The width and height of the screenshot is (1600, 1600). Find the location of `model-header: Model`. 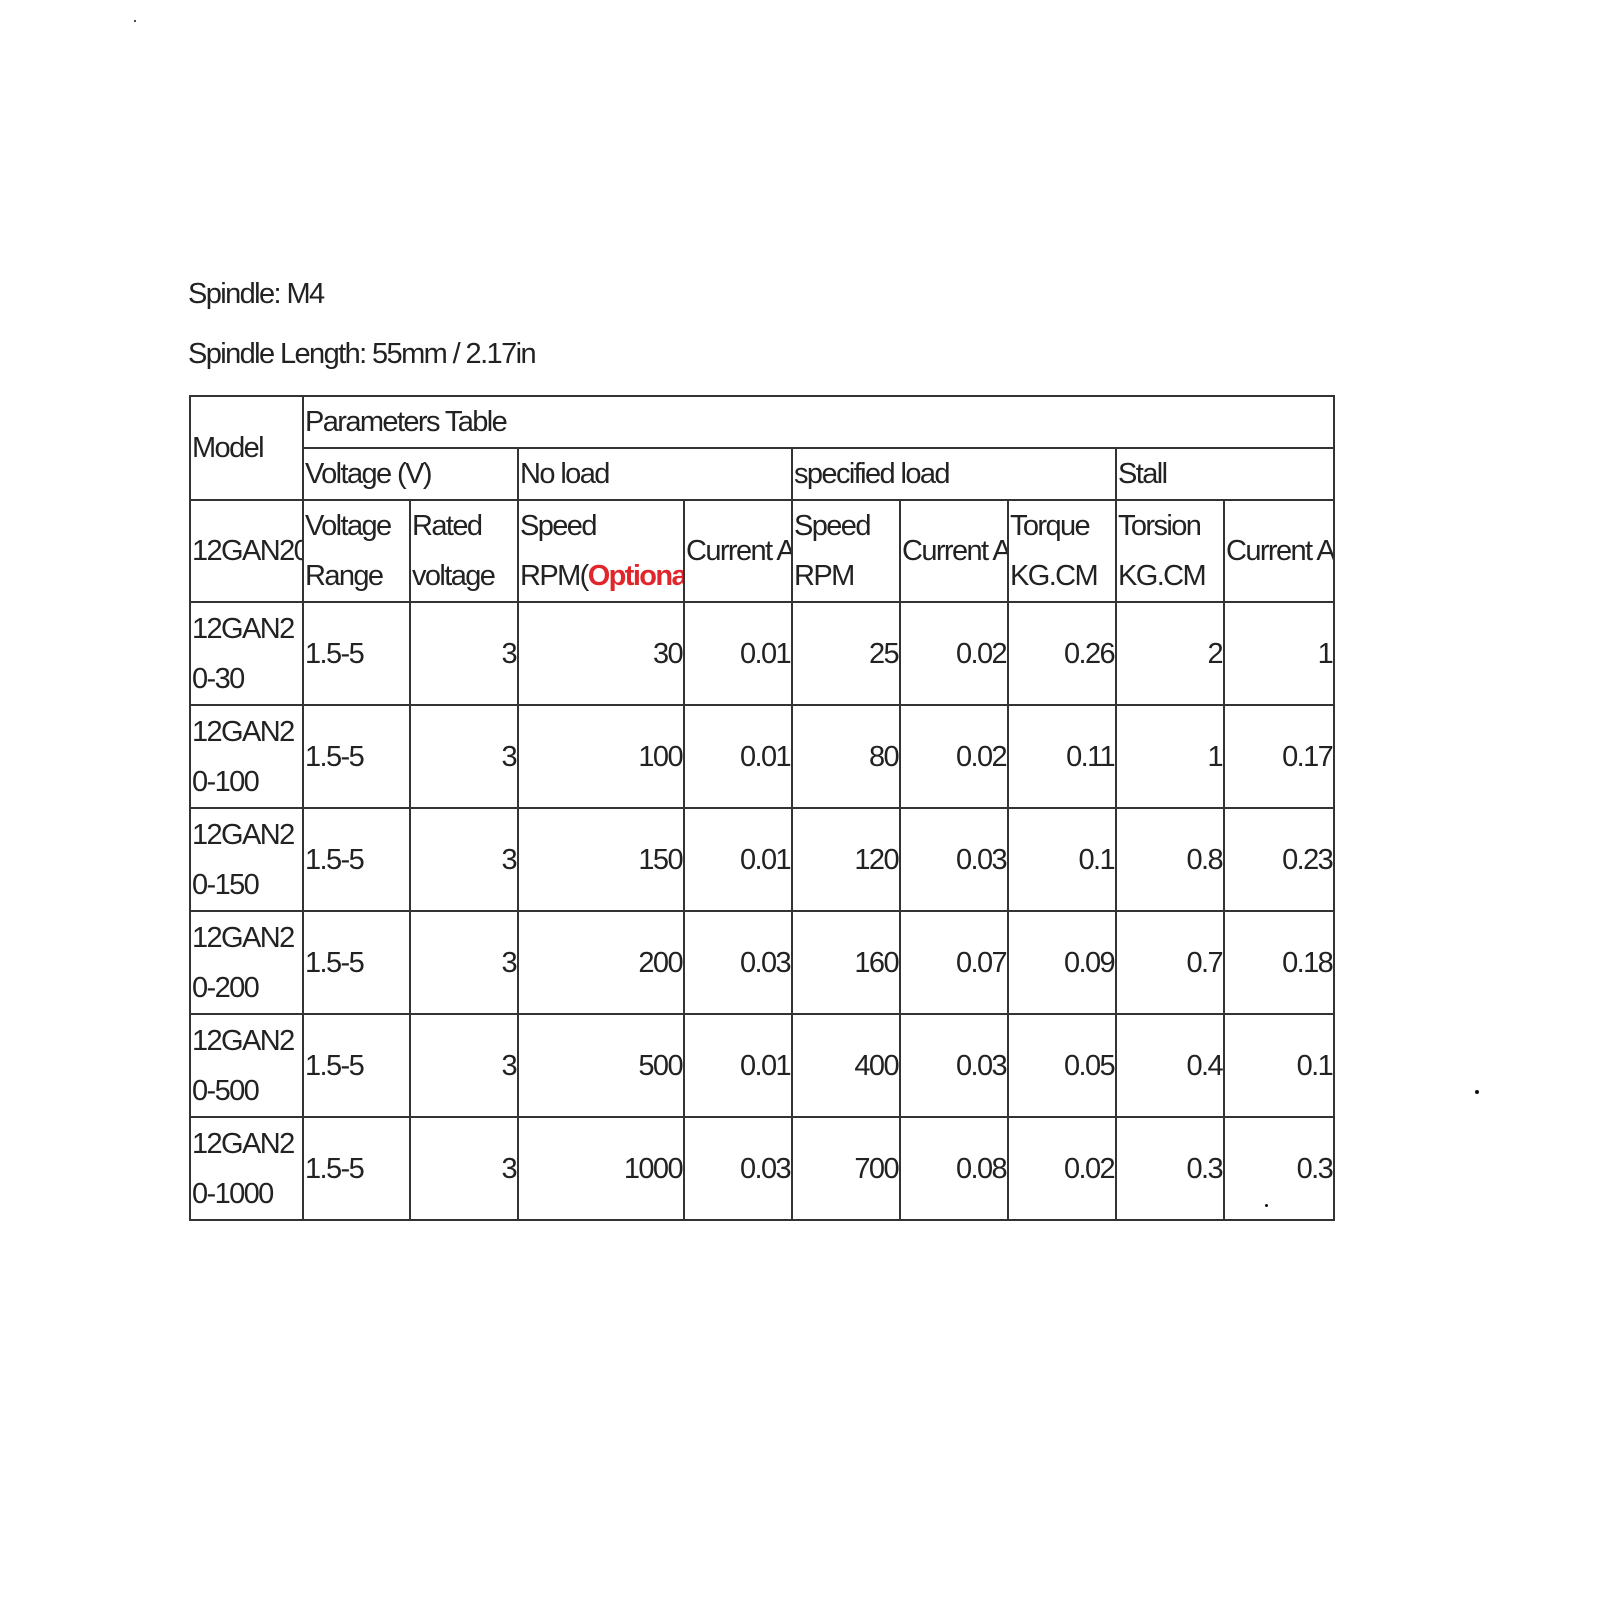

model-header: Model is located at coordinates (246, 448).